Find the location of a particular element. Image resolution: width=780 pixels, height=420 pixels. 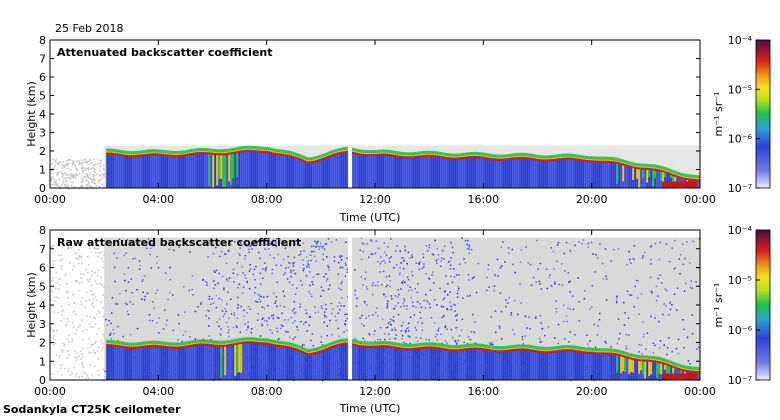

x-tick-label: 08:00 is located at coordinates (267, 391).